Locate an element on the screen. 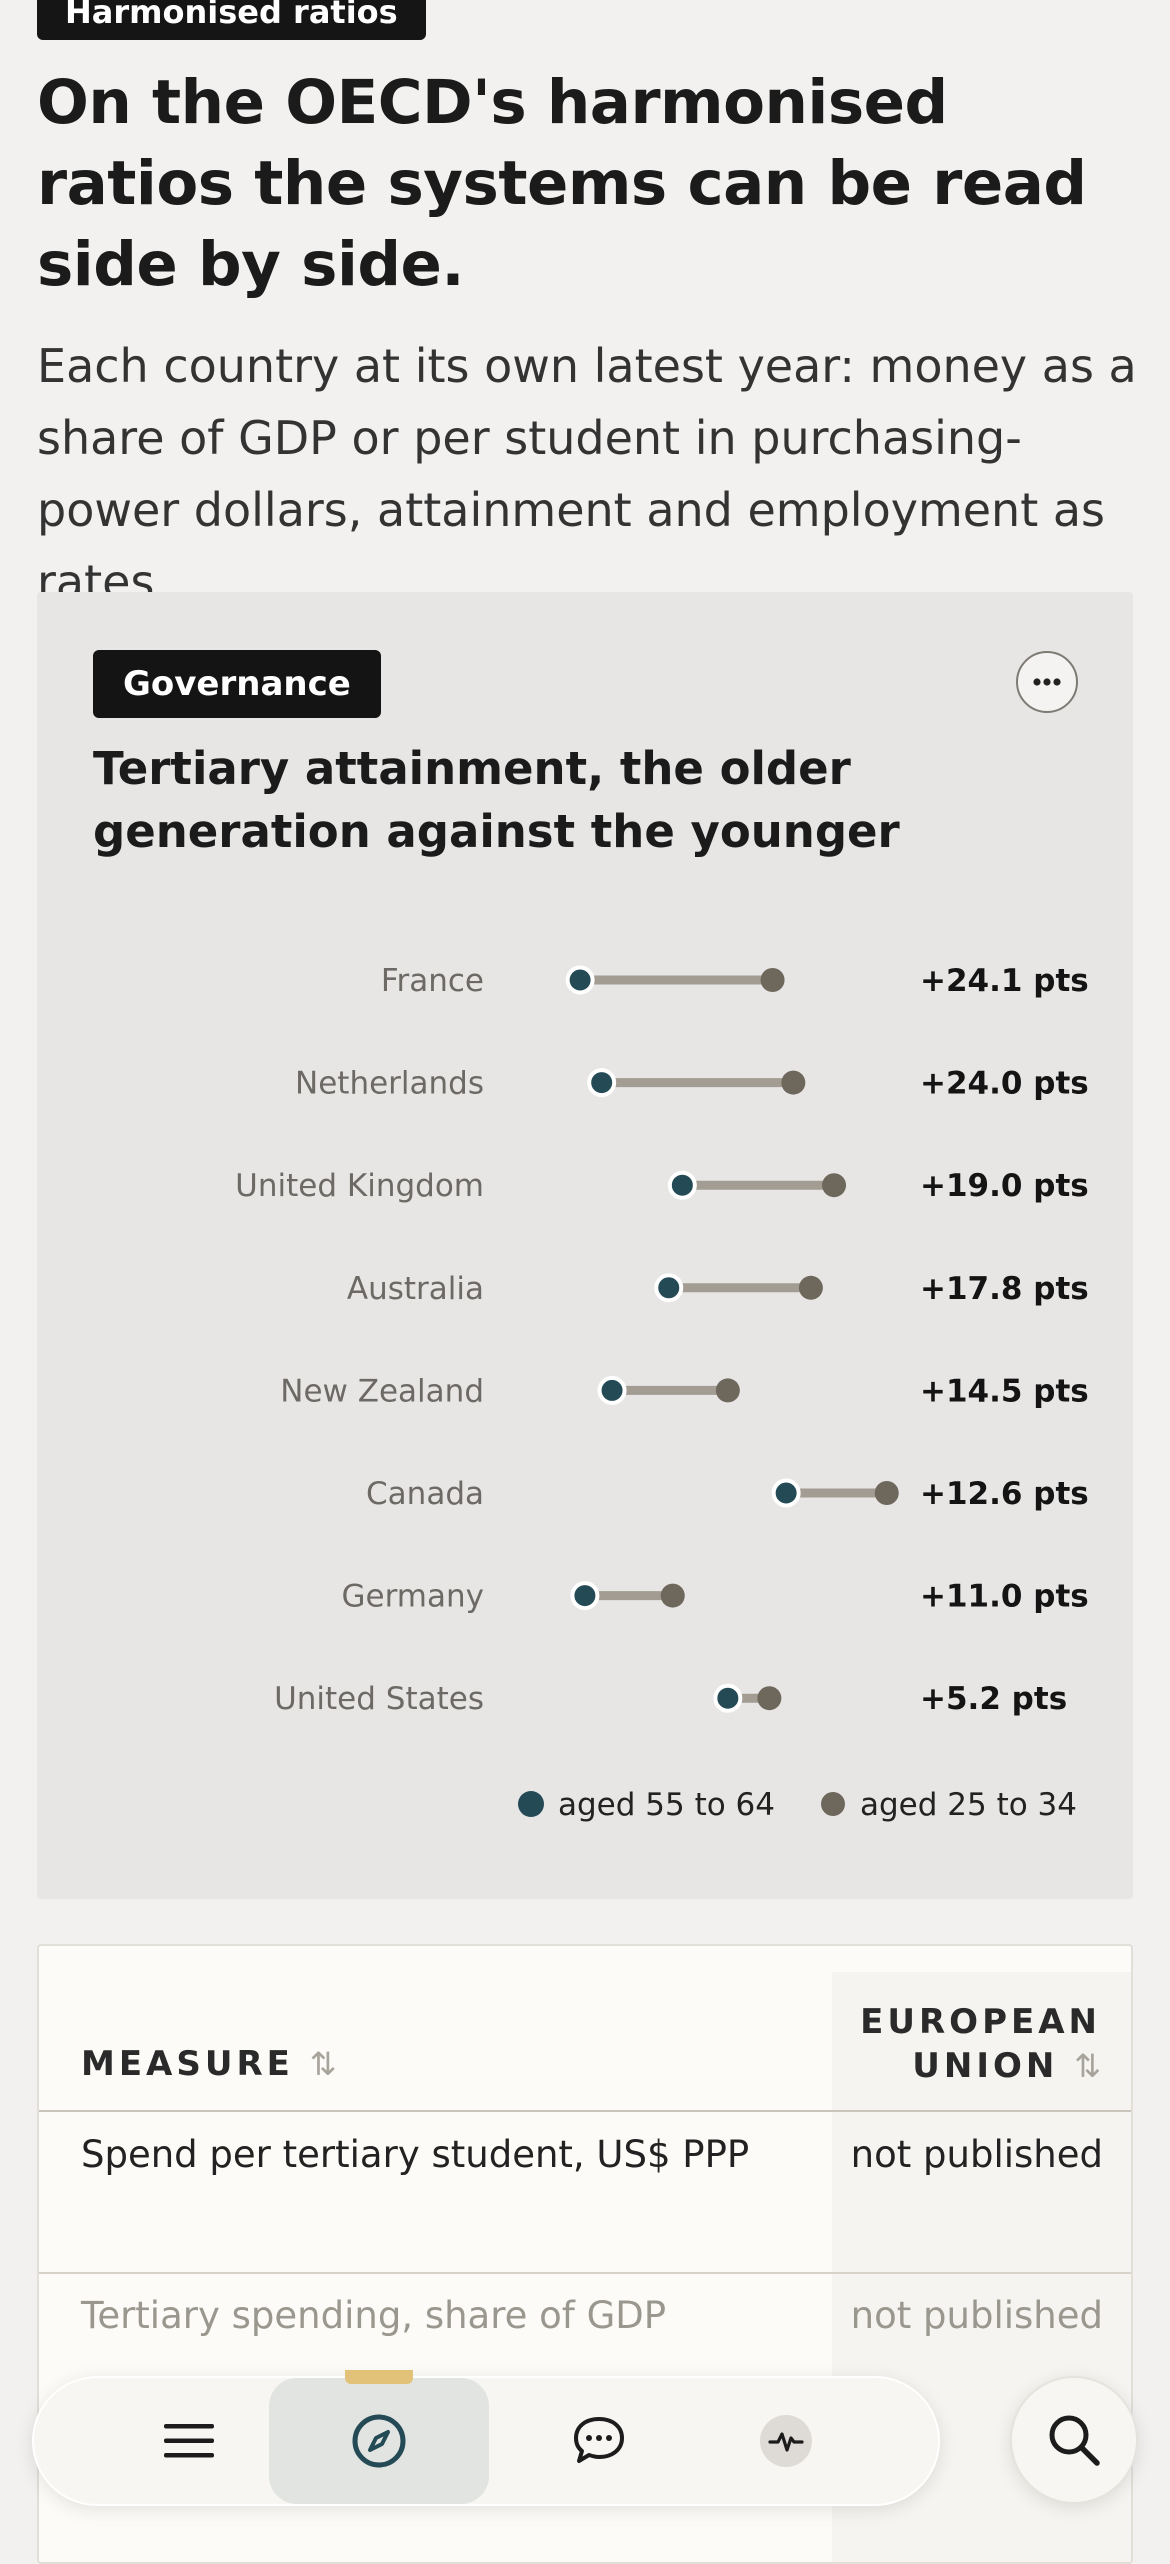  difference-label: +11.0 pts is located at coordinates (1004, 1597).